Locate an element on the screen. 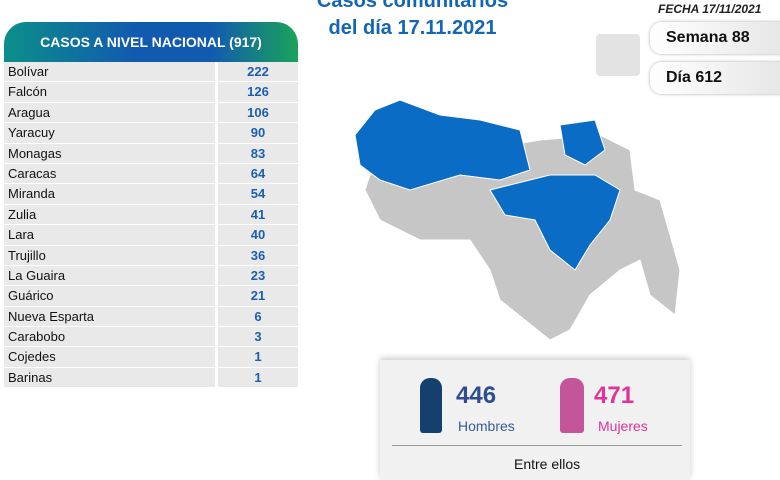  state-name: Caracas is located at coordinates (109, 173).